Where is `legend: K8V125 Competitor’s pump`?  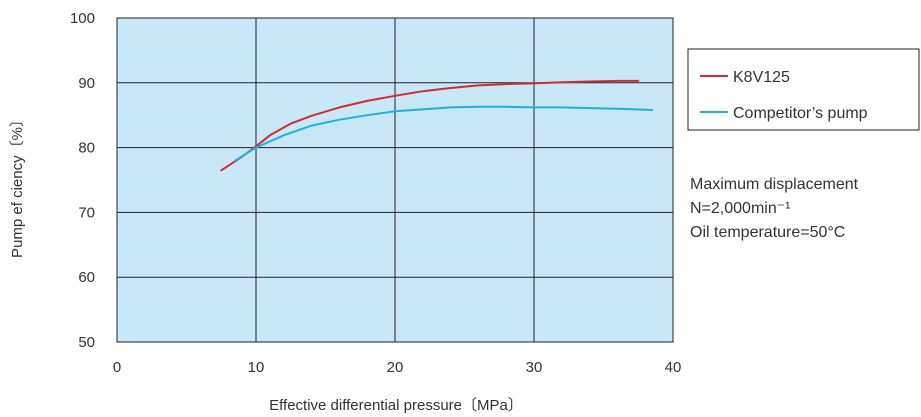
legend: K8V125 Competitor’s pump is located at coordinates (803, 89).